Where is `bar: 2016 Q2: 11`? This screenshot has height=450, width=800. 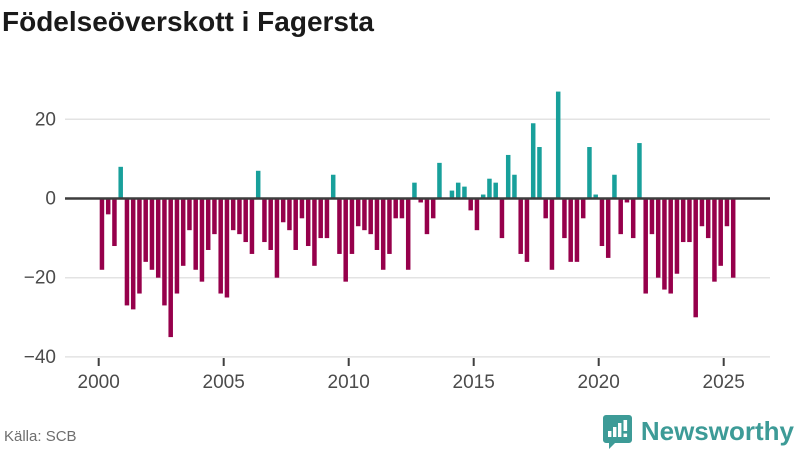 bar: 2016 Q2: 11 is located at coordinates (508, 176).